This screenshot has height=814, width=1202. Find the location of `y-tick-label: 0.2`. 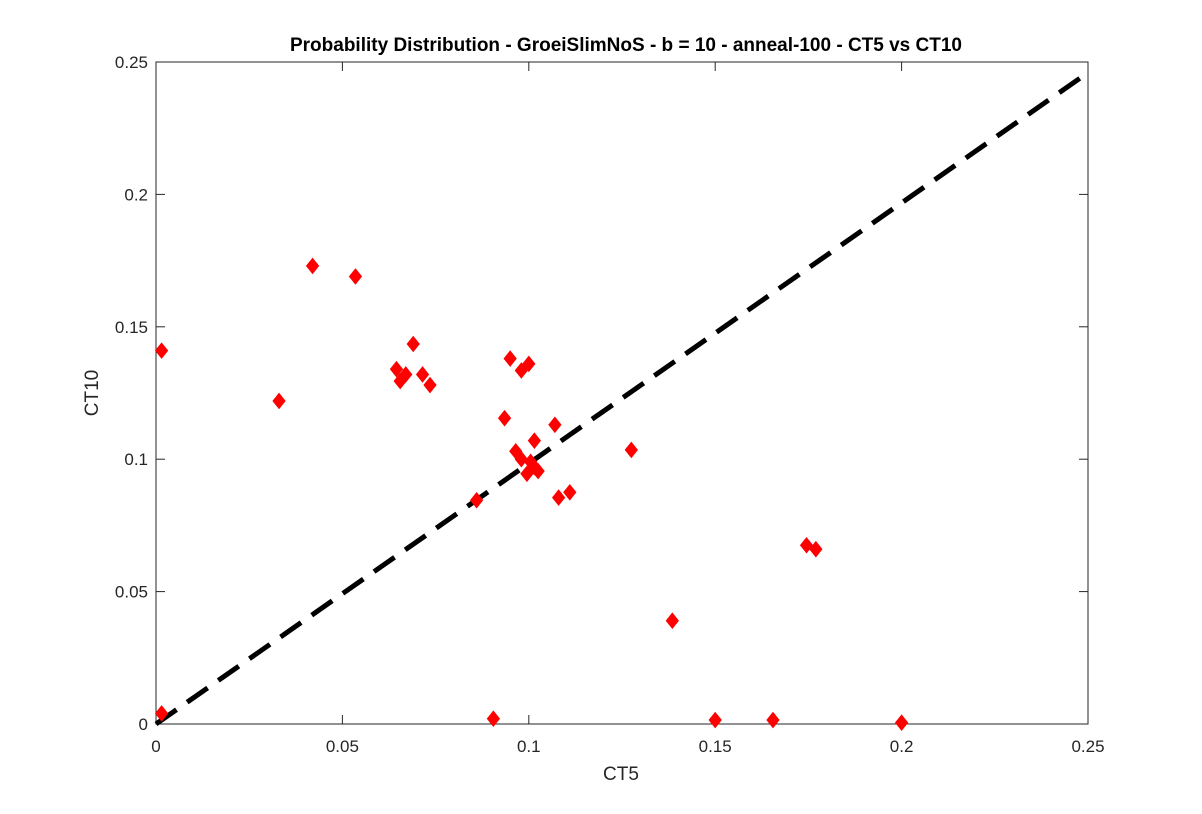

y-tick-label: 0.2 is located at coordinates (136, 194).